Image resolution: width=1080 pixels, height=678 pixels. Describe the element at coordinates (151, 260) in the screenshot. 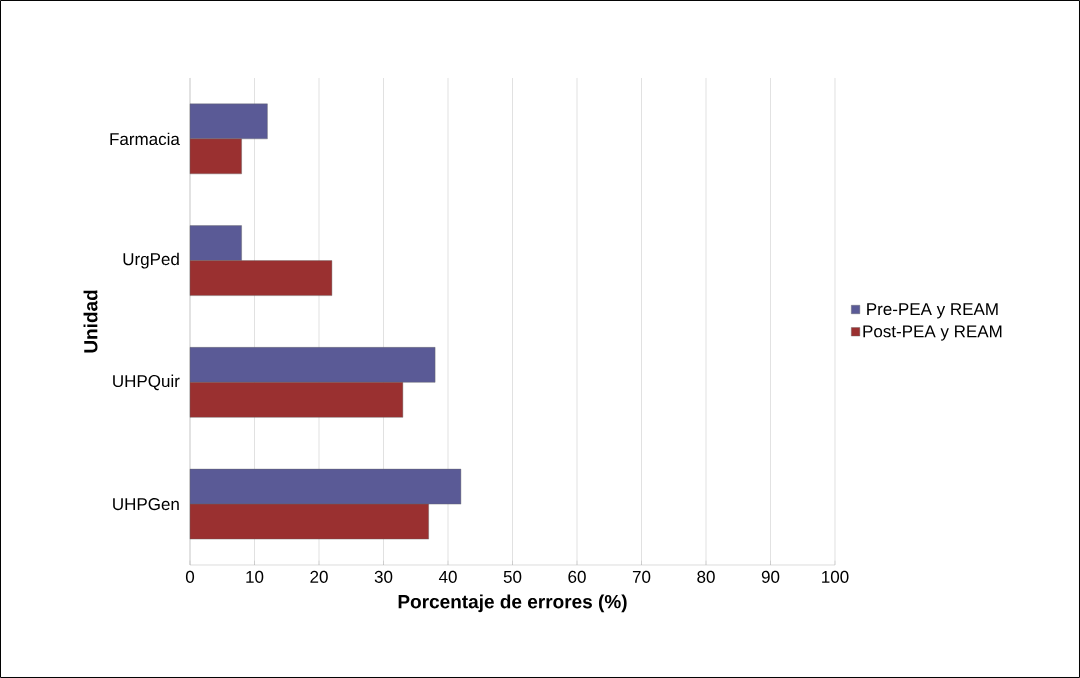

I see `y-tick-label: UrgPed` at that location.